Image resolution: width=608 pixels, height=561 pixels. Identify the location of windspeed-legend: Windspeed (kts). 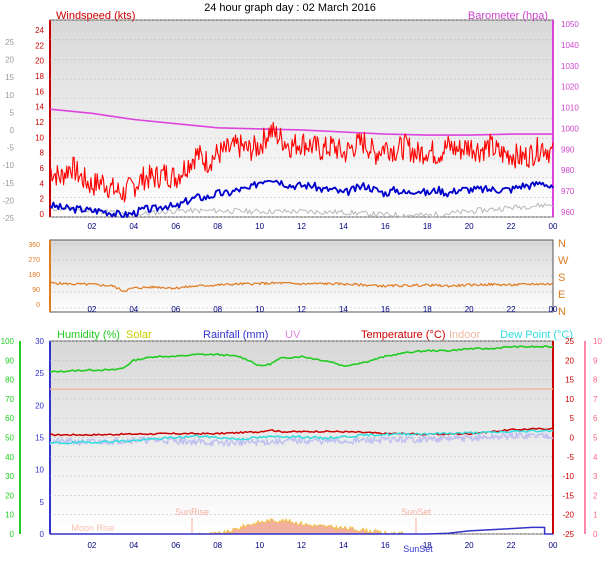
(95, 16).